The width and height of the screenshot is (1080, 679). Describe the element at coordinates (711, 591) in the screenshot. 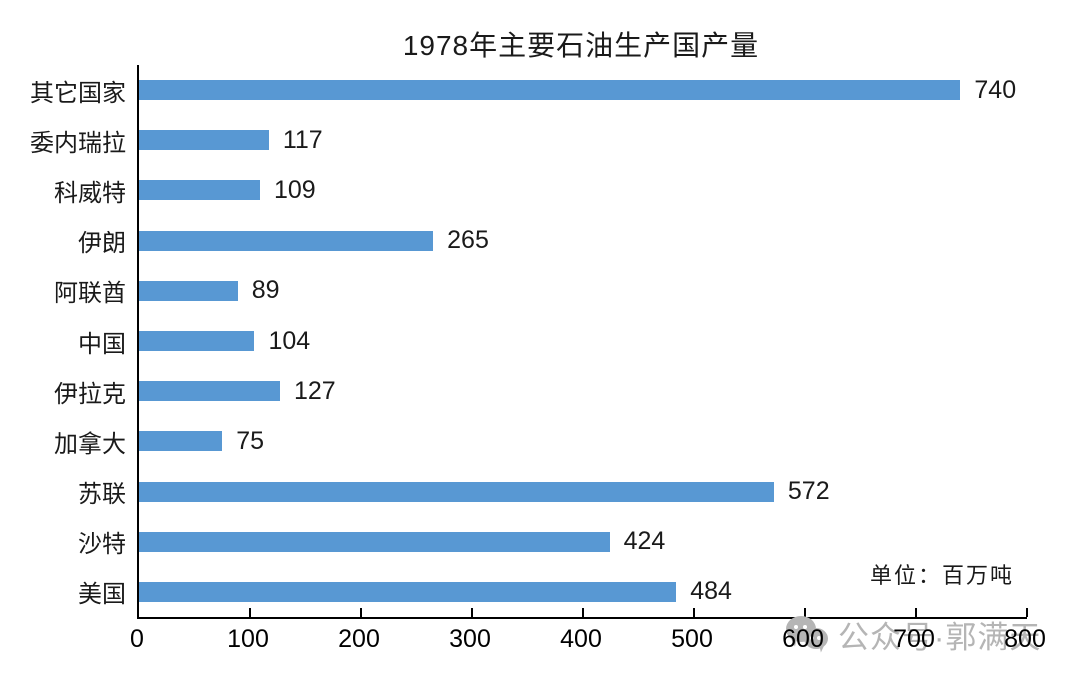

I see `bar-value-label: 484` at that location.